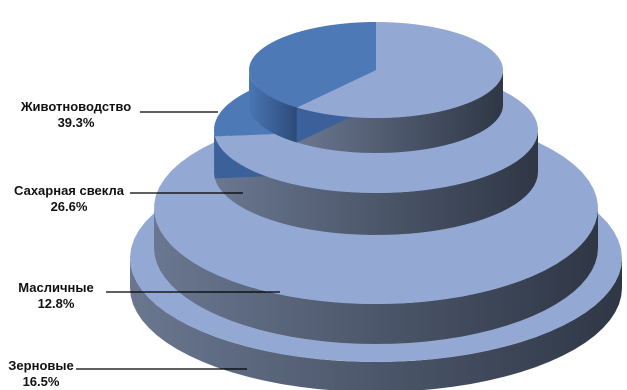 The width and height of the screenshot is (627, 390). I want to click on label-livestock: Животноводство 39.3%, so click(76, 115).